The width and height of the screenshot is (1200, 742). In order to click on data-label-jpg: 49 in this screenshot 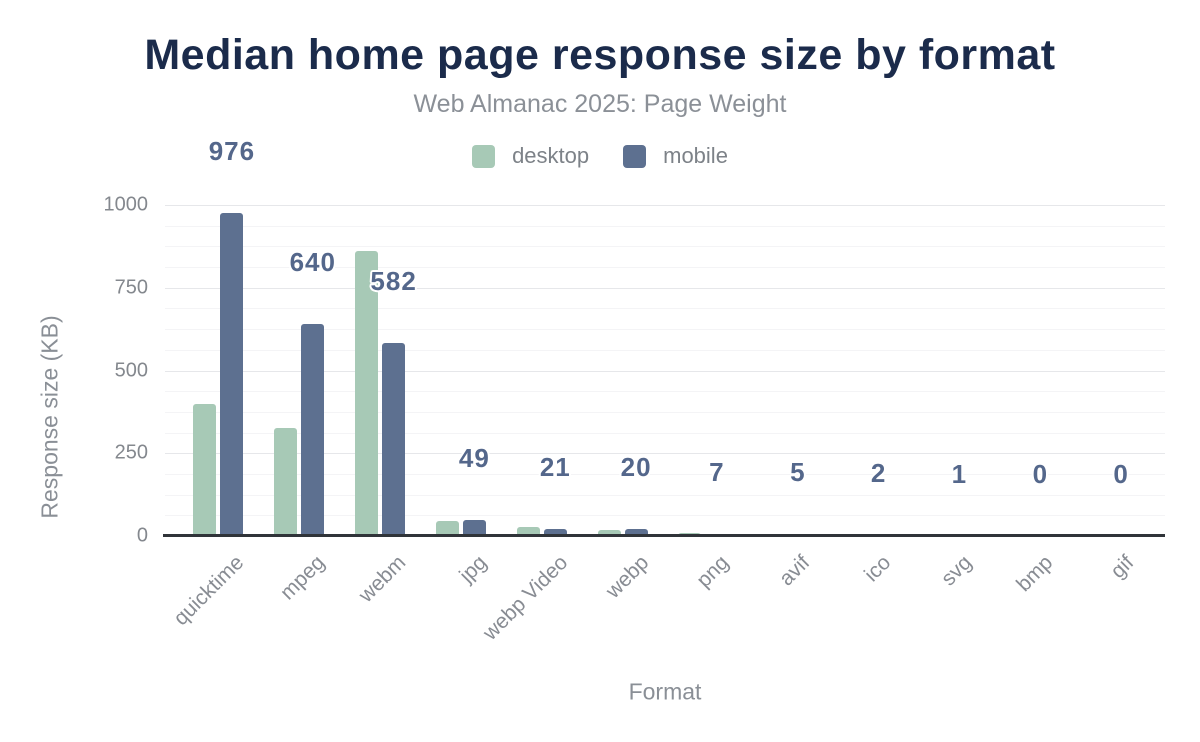, I will do `click(474, 457)`.